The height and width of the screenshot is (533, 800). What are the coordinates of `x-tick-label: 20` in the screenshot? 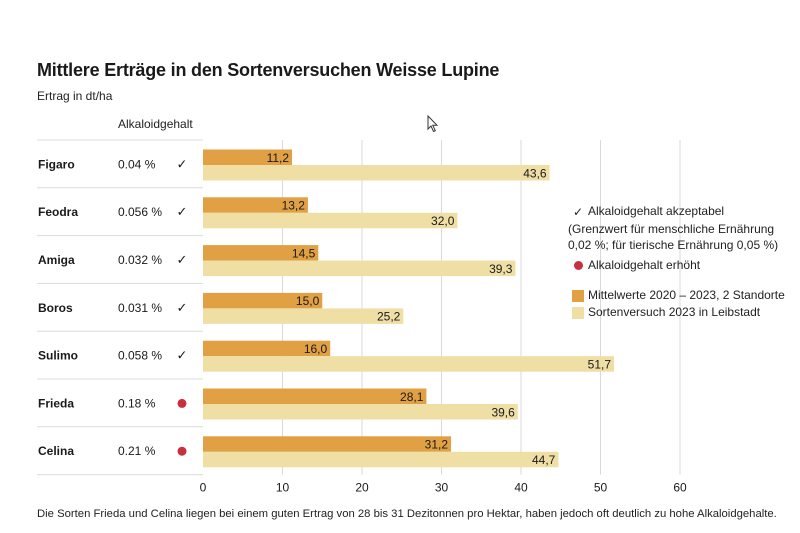 It's located at (362, 488).